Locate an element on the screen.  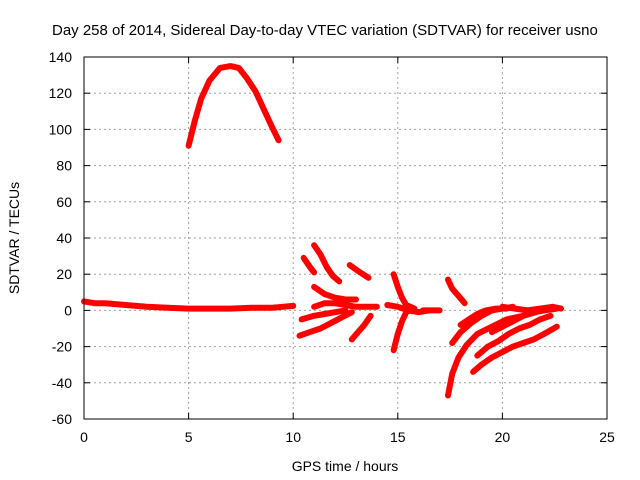
y-tick-label: 120 is located at coordinates (61, 93).